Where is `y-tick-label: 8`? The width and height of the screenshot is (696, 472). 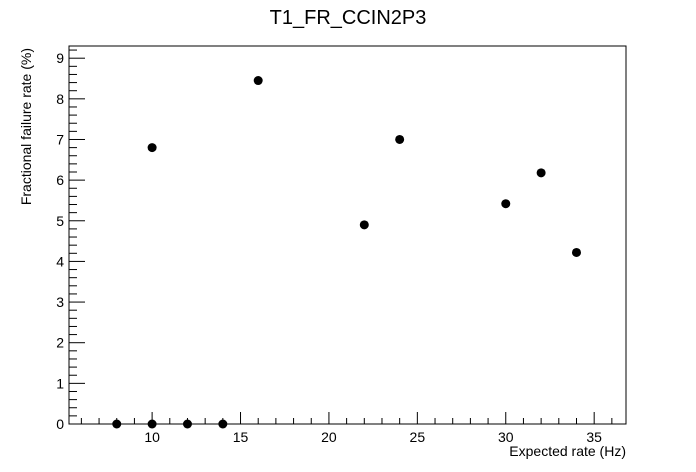
y-tick-label: 8 is located at coordinates (60, 99).